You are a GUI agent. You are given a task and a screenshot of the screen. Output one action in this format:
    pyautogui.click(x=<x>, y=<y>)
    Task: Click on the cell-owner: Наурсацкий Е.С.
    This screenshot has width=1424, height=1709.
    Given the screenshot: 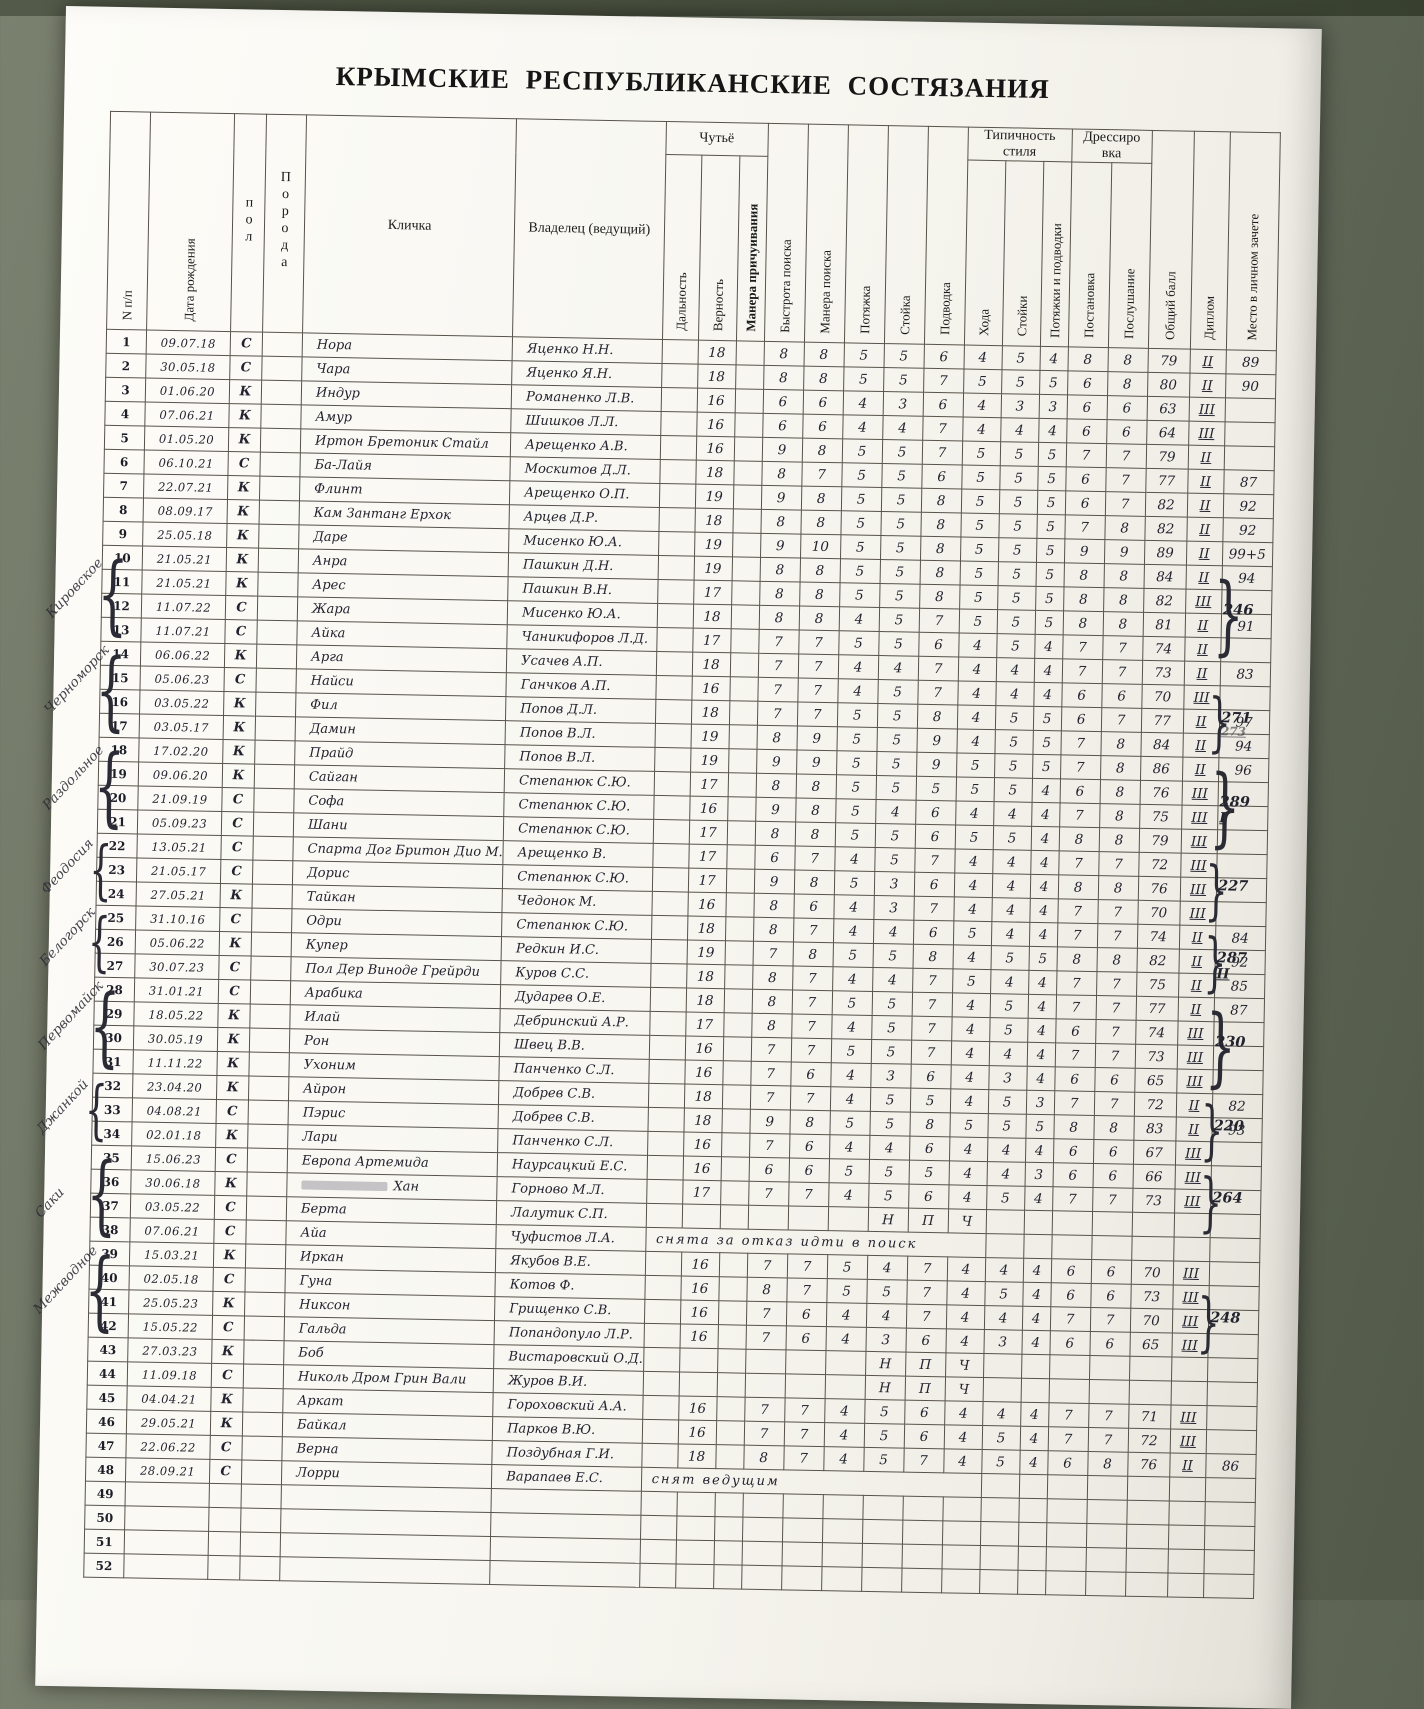 What is the action you would take?
    pyautogui.click(x=572, y=1166)
    